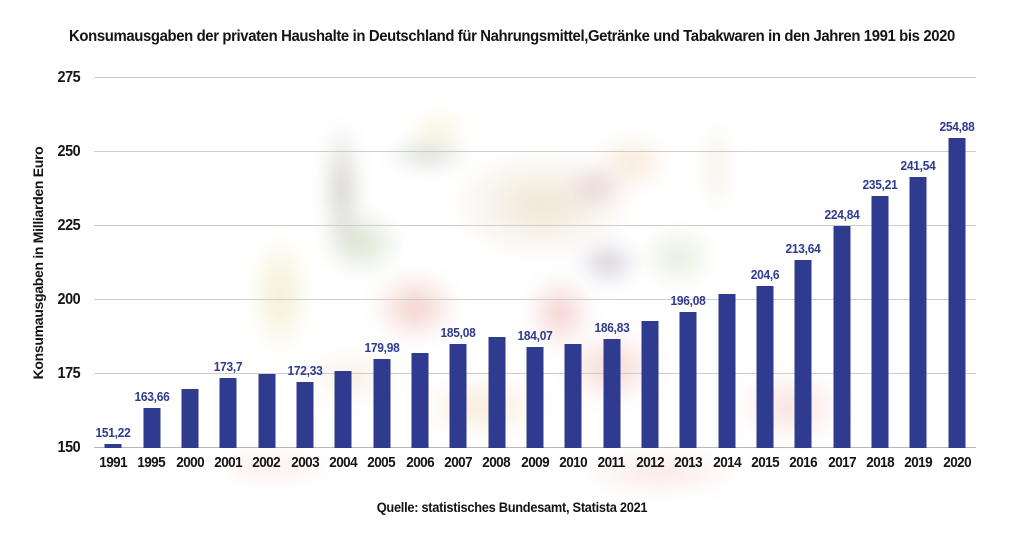 The height and width of the screenshot is (536, 1024). What do you see at coordinates (419, 462) in the screenshot?
I see `x-tick-label: 2006` at bounding box center [419, 462].